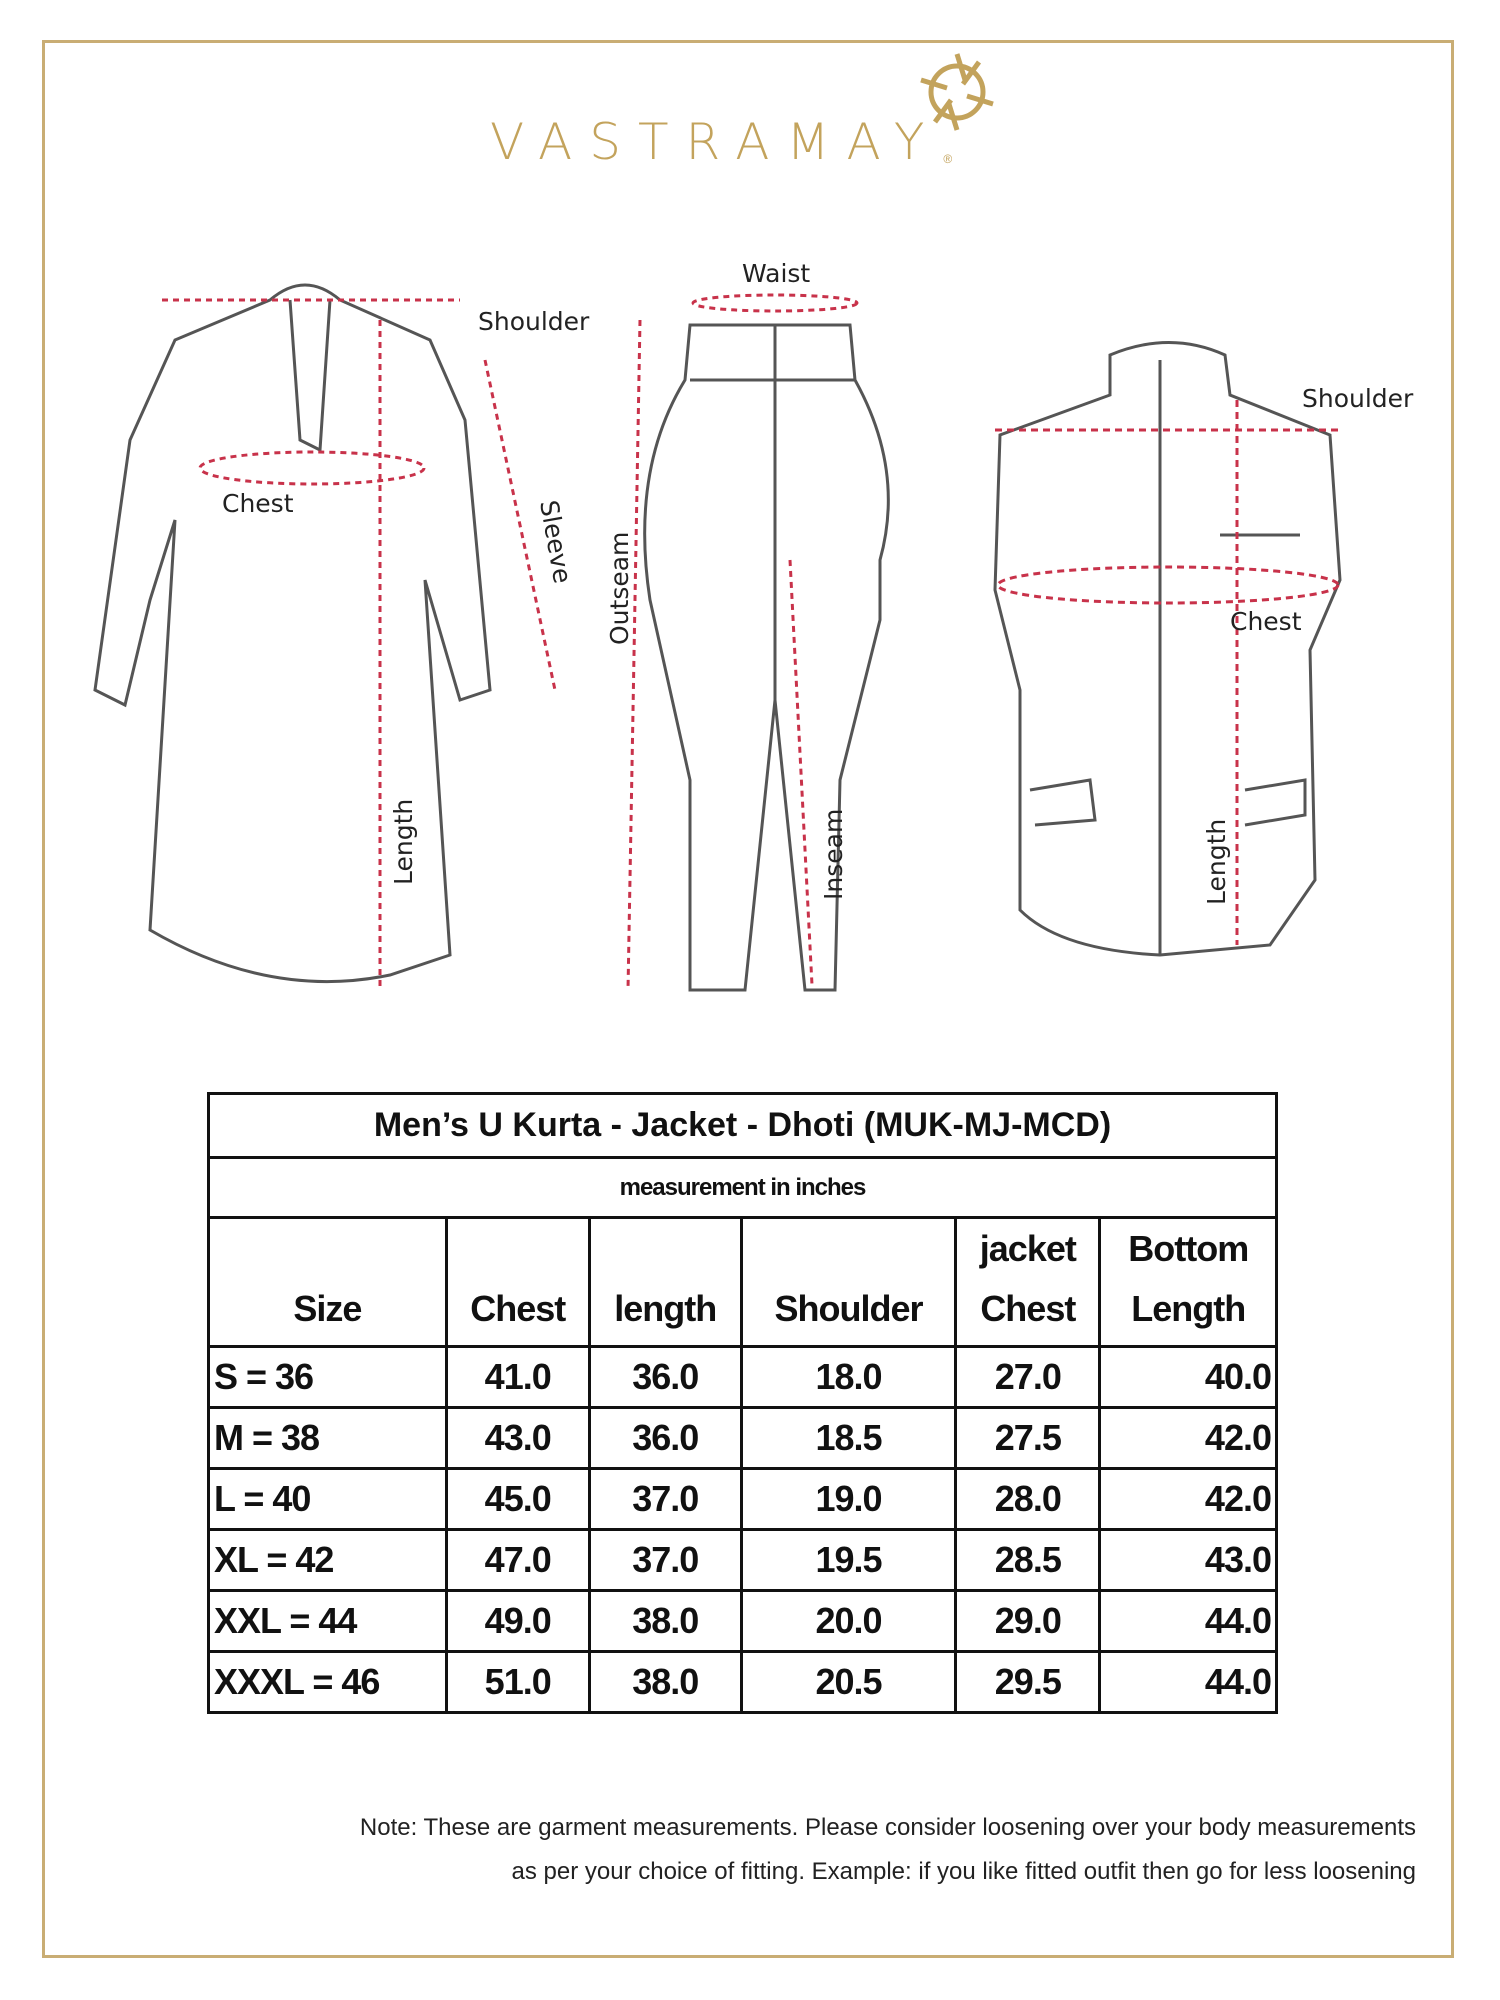  Describe the element at coordinates (1028, 1499) in the screenshot. I see `value-cell: 28.0` at that location.